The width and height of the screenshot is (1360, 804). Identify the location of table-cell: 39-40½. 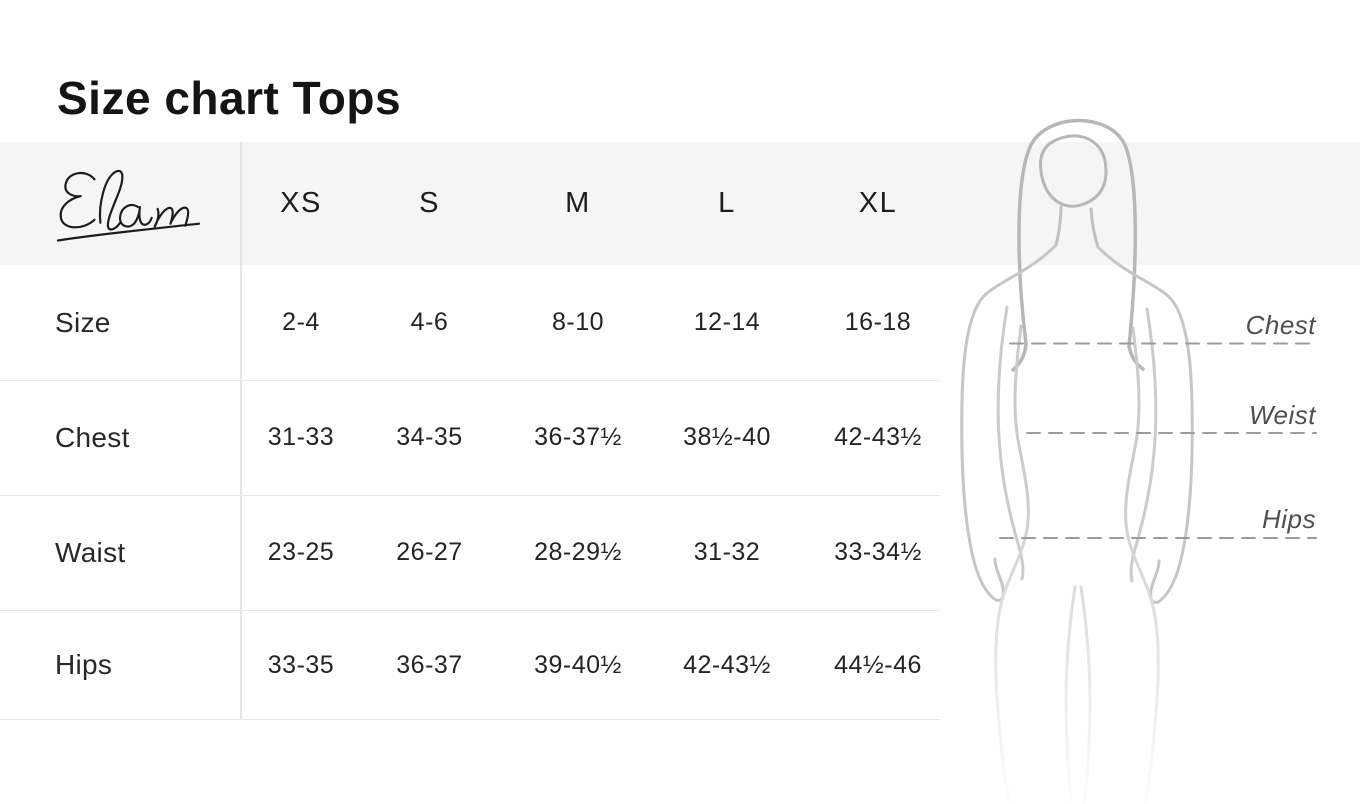
(578, 664).